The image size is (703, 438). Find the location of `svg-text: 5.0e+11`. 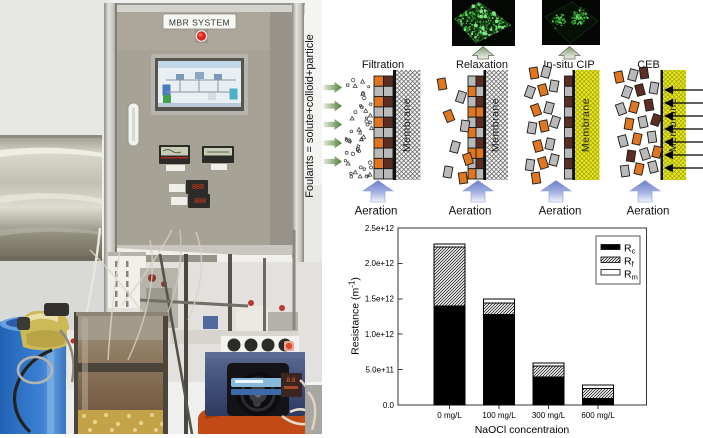

svg-text: 5.0e+11 is located at coordinates (379, 369).